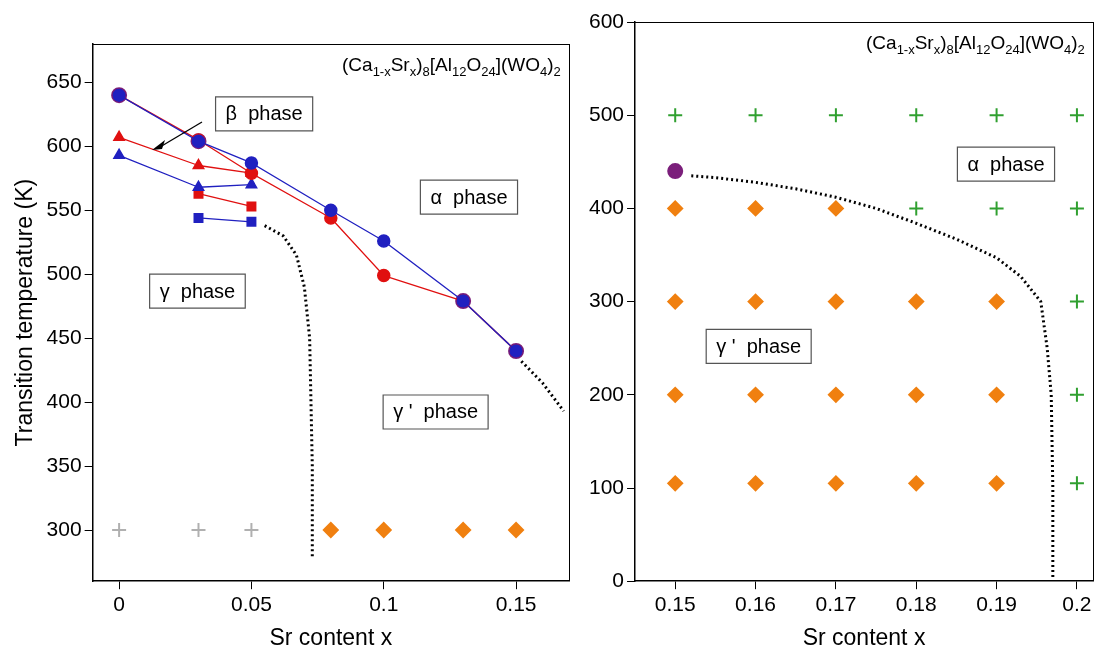 The image size is (1103, 660). Describe the element at coordinates (197, 290) in the screenshot. I see `annotation: γ phase` at that location.